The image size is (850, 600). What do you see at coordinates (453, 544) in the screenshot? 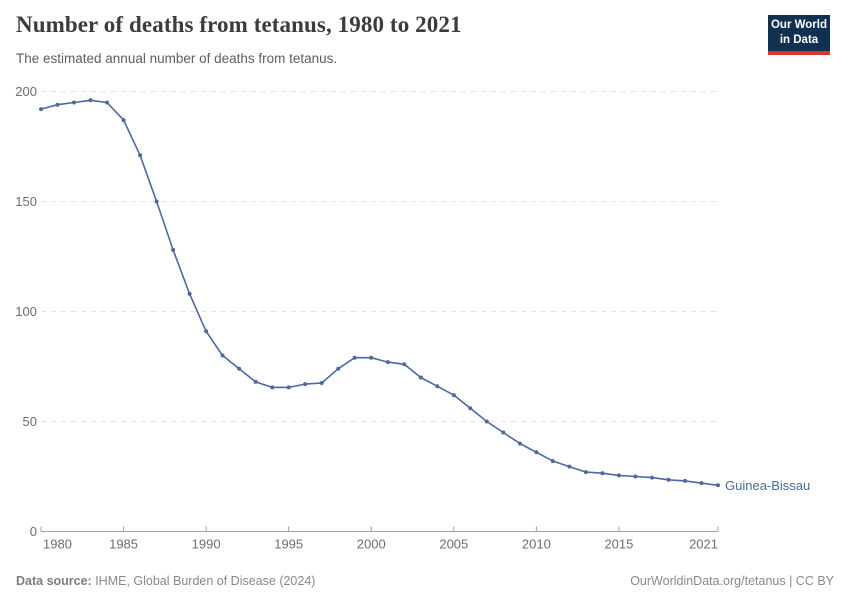
I see `x-tick-label: 2005` at bounding box center [453, 544].